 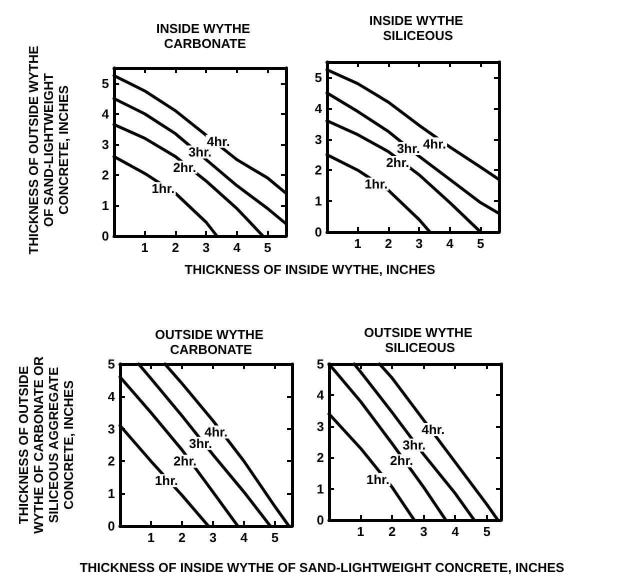 I want to click on chart-title: OUTSIDE WYTHE CARBONATE, so click(x=211, y=342).